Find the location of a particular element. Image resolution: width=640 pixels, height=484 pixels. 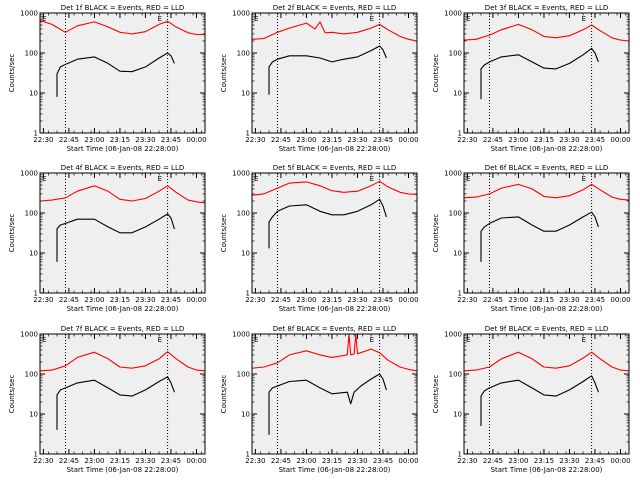

panel-title: Det 4f BLACK = Events, RED = LLD is located at coordinates (122, 168).